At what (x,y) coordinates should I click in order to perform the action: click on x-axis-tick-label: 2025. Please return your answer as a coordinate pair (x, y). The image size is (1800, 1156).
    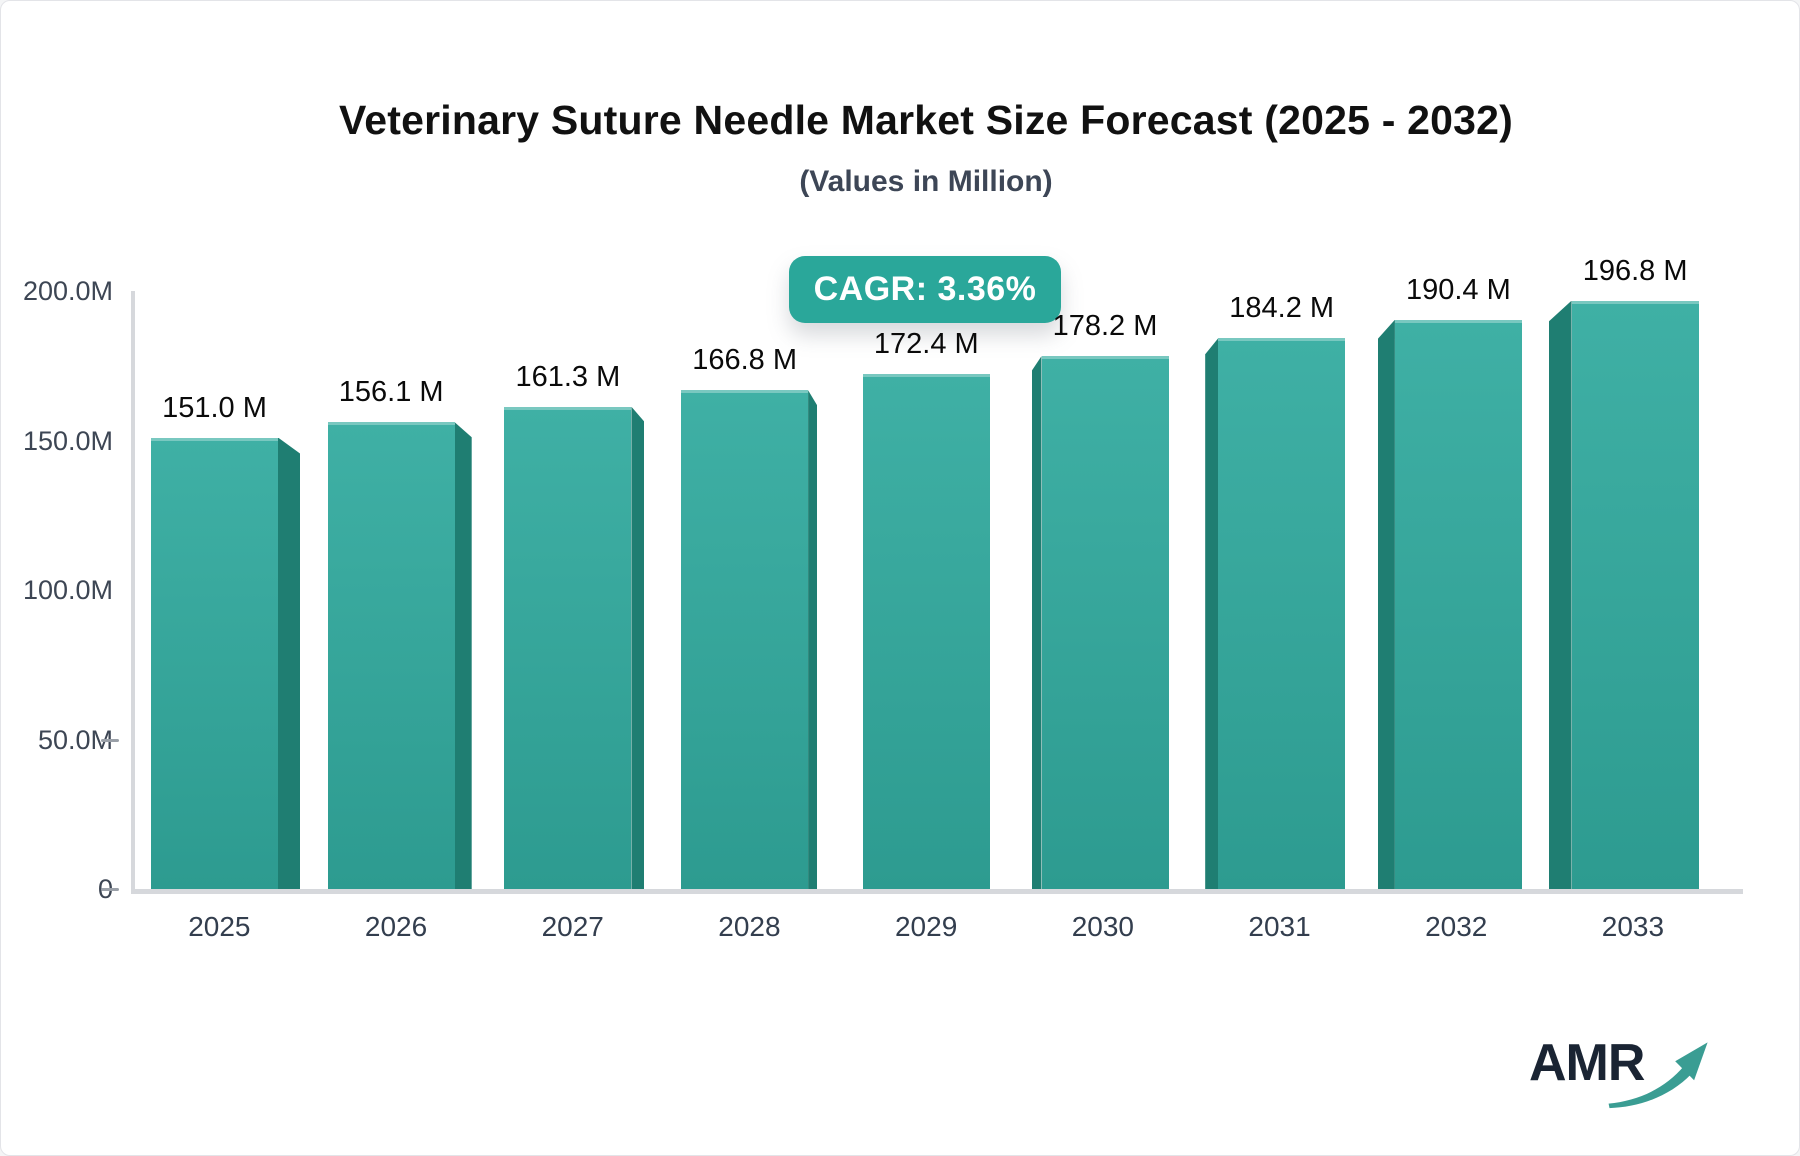
    Looking at the image, I should click on (219, 926).